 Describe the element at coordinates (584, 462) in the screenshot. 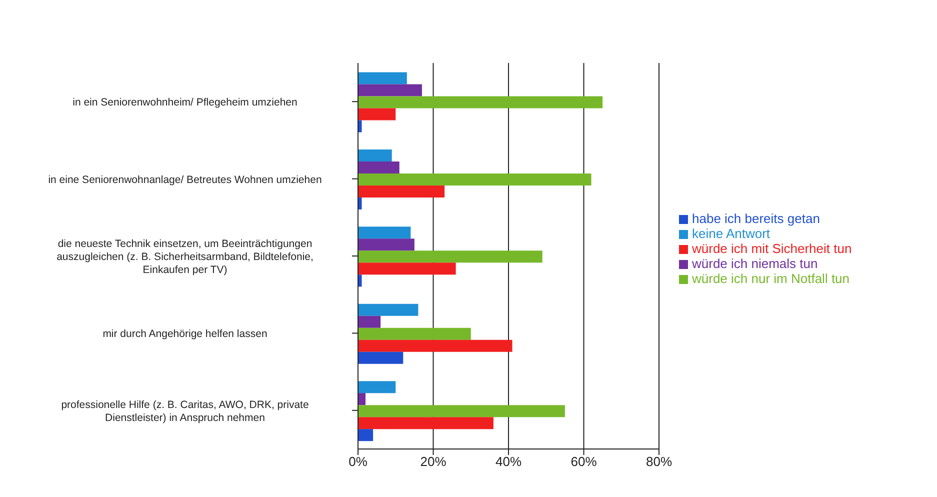

I see `x-tick-label: 60%` at that location.